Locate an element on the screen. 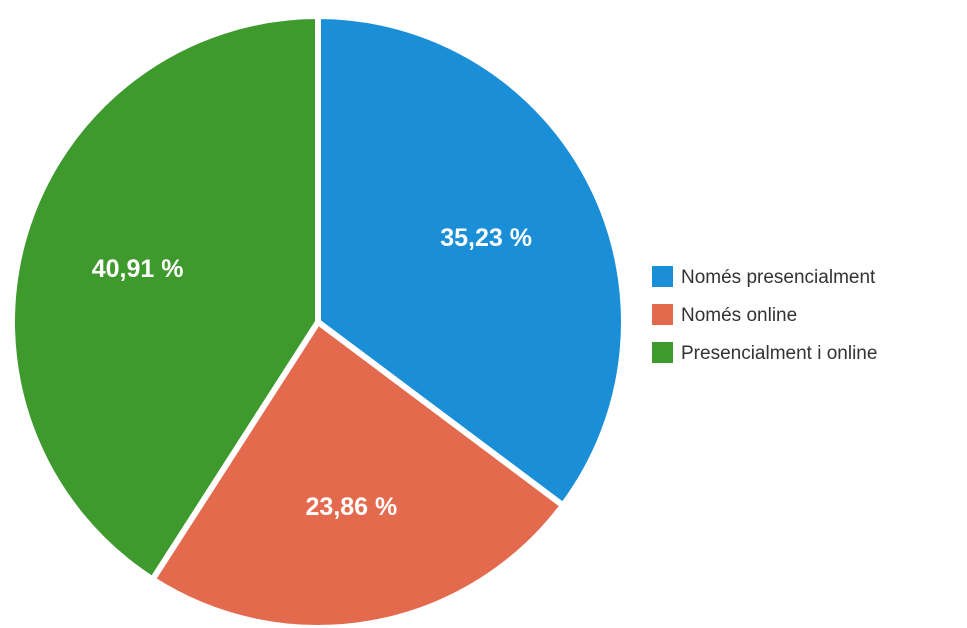  pie-slice-label-1: 23,86 % is located at coordinates (352, 507).